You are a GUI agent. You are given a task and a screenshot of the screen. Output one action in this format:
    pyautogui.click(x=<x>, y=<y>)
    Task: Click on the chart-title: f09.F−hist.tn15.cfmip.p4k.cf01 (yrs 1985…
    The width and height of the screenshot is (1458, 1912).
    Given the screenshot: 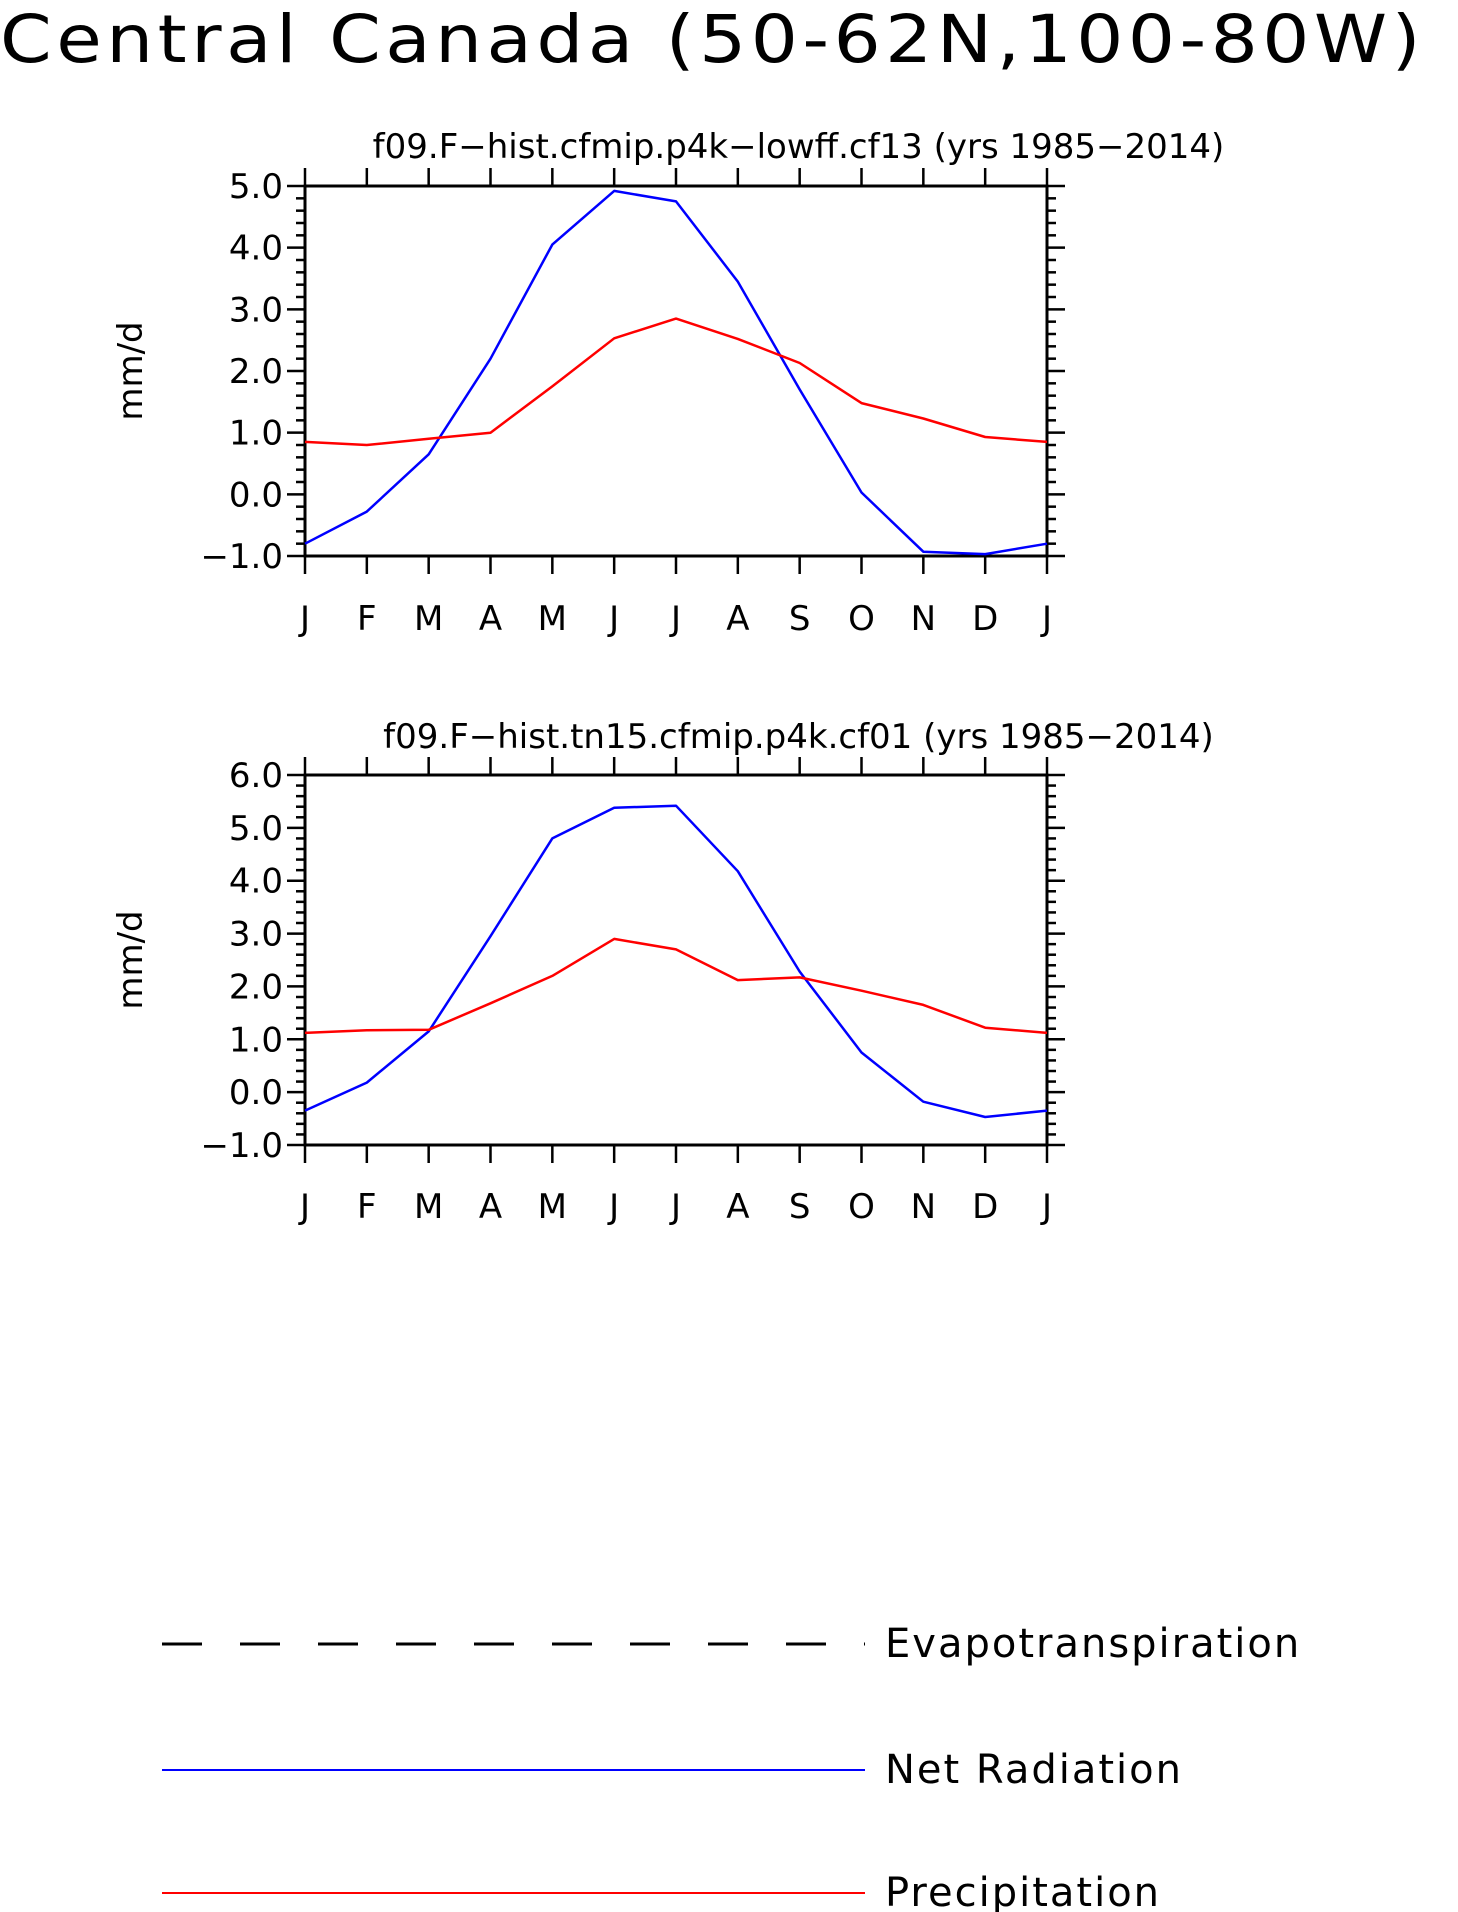 What is the action you would take?
    pyautogui.click(x=798, y=737)
    